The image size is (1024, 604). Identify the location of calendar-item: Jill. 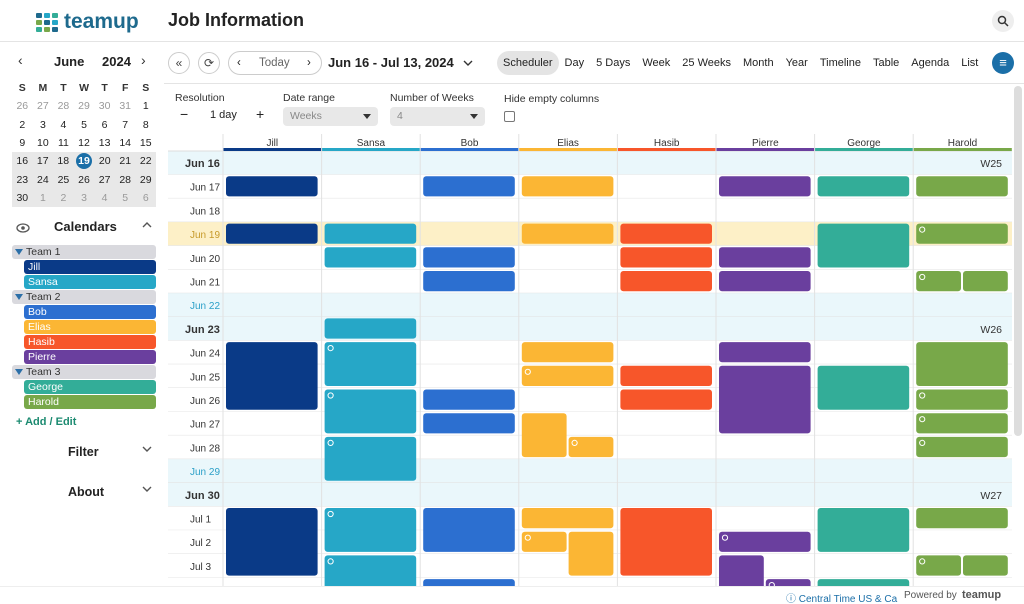
(90, 267).